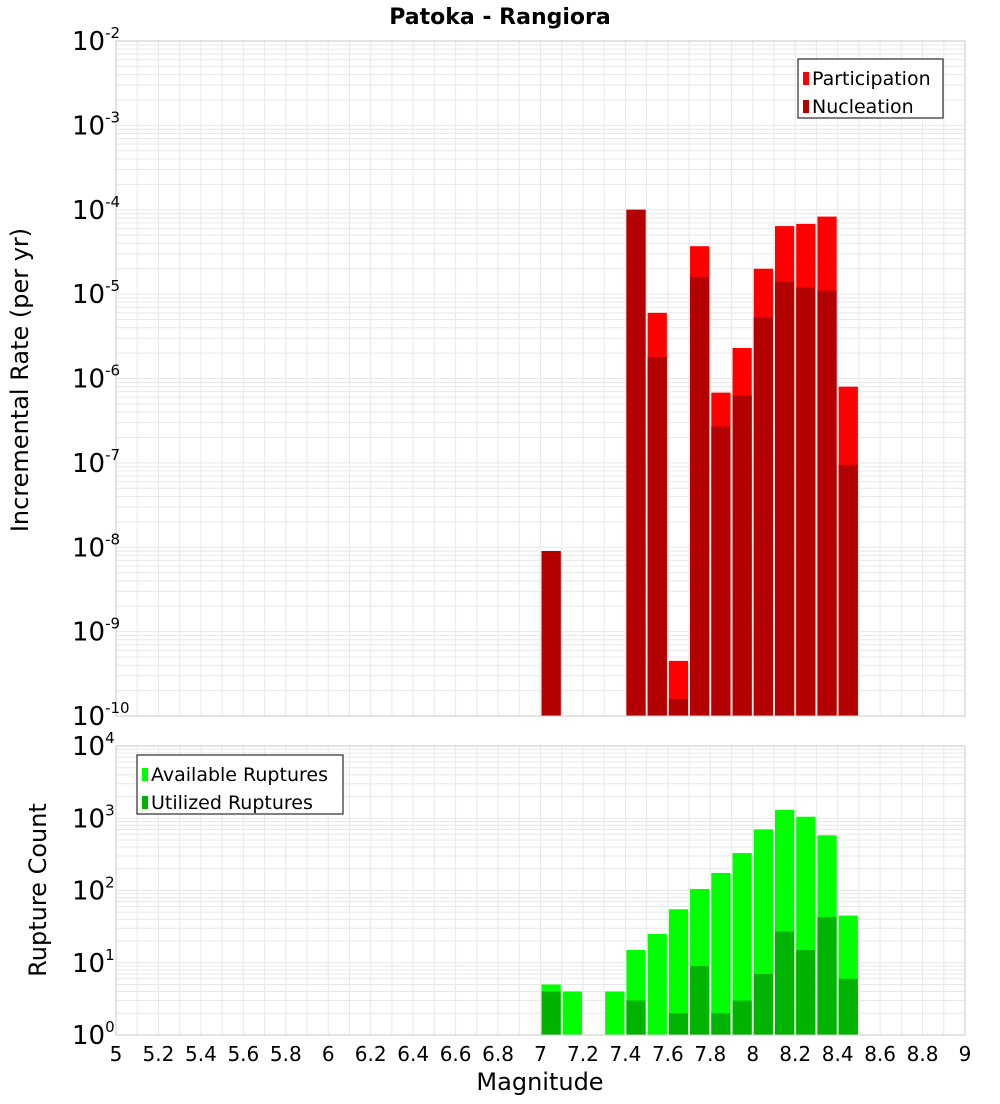 Image resolution: width=1000 pixels, height=1104 pixels. What do you see at coordinates (583, 1054) in the screenshot?
I see `x-tick-label: 7.2` at bounding box center [583, 1054].